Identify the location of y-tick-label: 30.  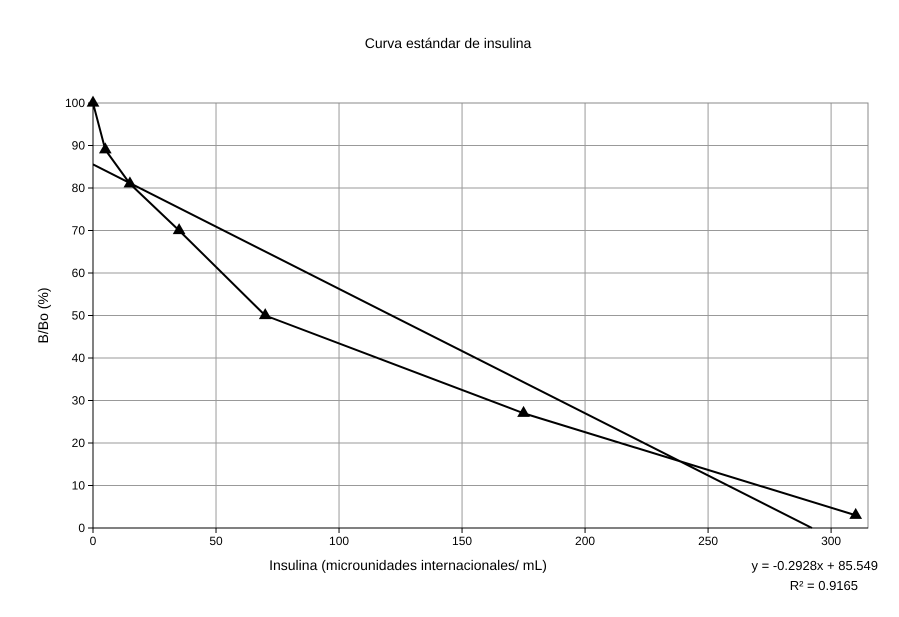
(79, 401).